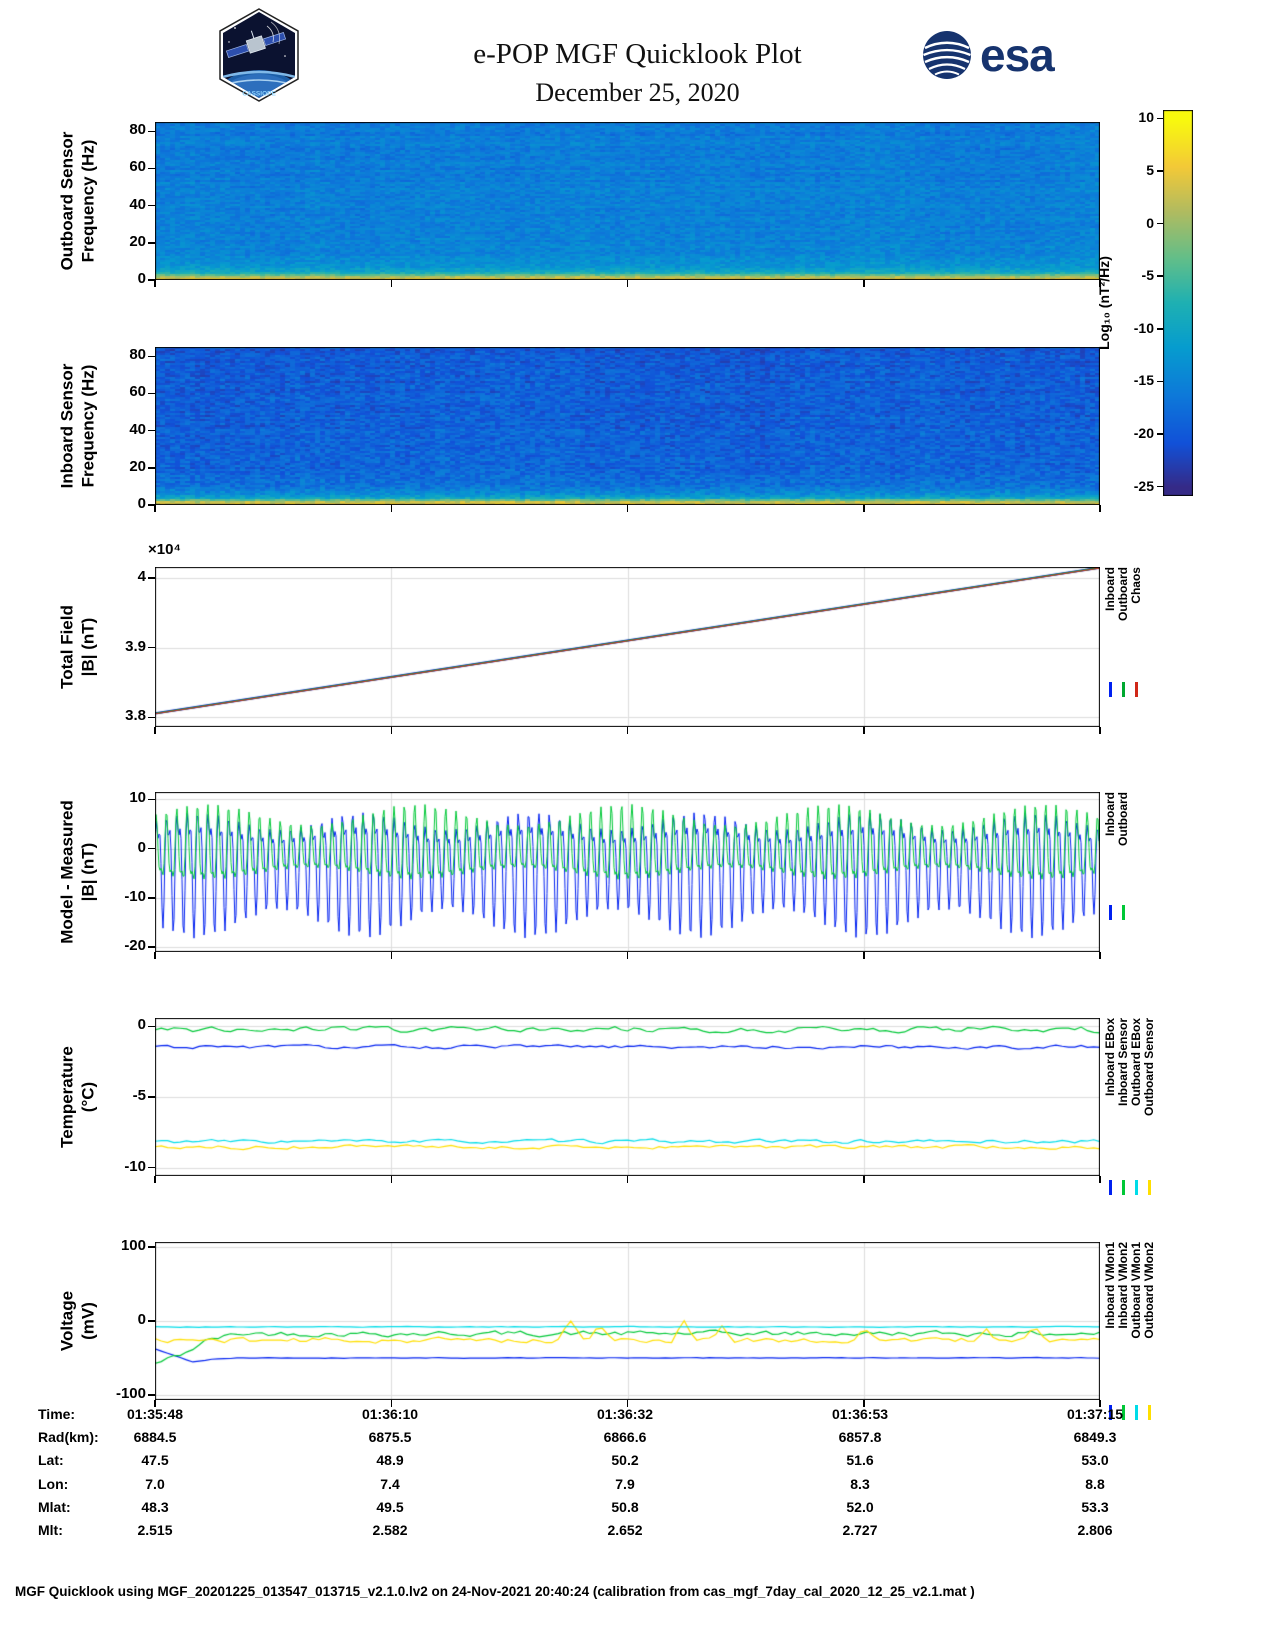  What do you see at coordinates (1095, 1530) in the screenshot?
I see `ephemeris-value: 2.806` at bounding box center [1095, 1530].